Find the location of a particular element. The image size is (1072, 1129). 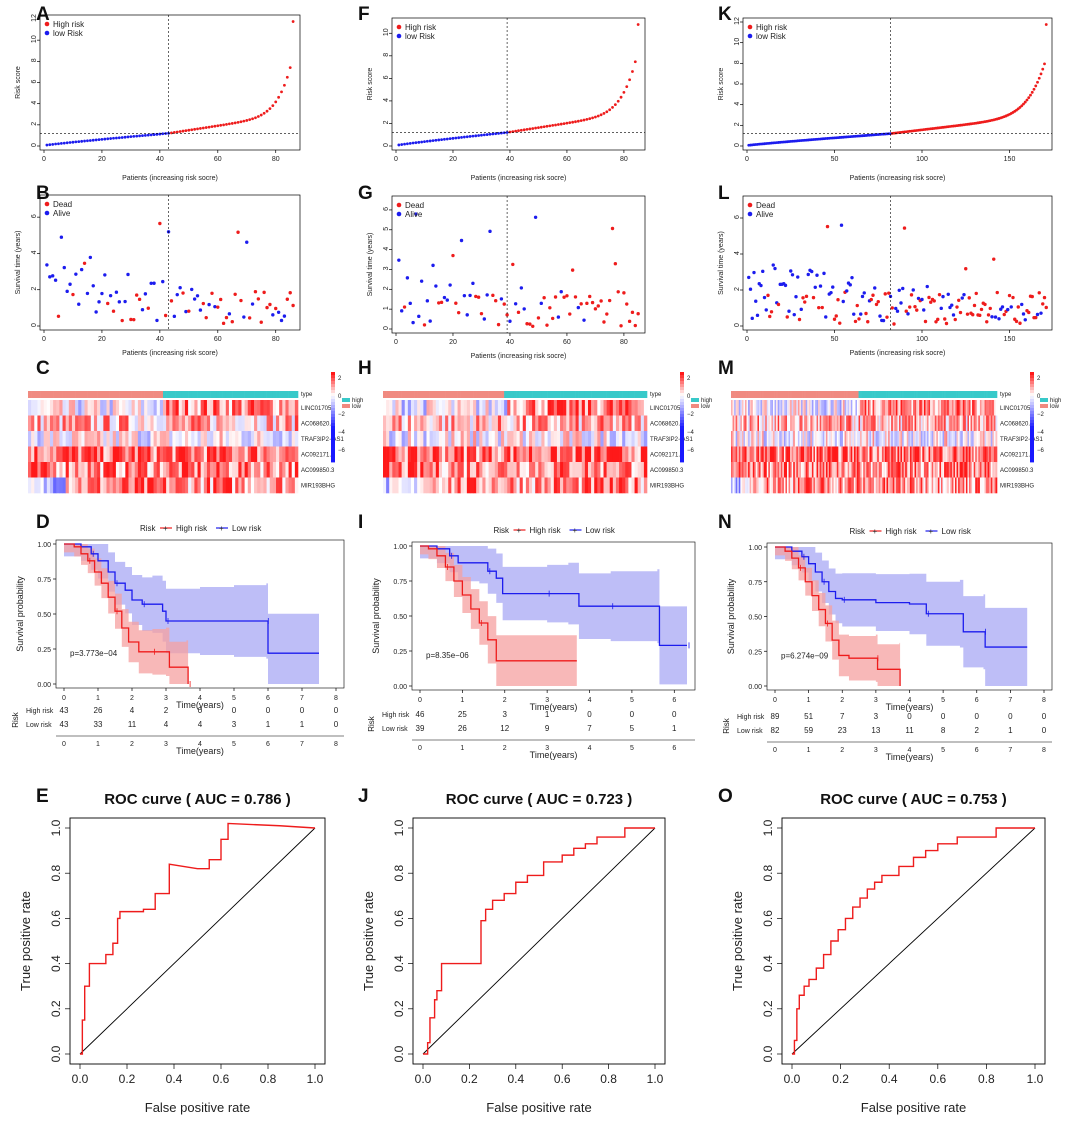

legend-label: Low risk is located at coordinates (957, 531).